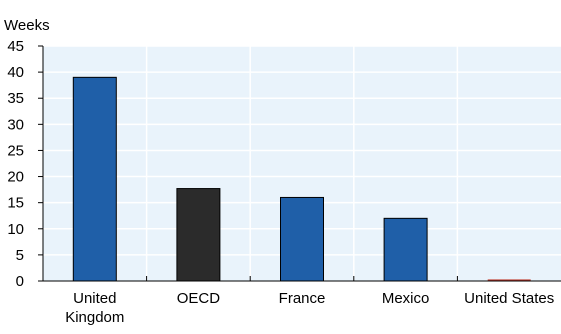 This screenshot has width=561, height=334. What do you see at coordinates (94, 317) in the screenshot?
I see `x-tick-label: Kingdom` at bounding box center [94, 317].